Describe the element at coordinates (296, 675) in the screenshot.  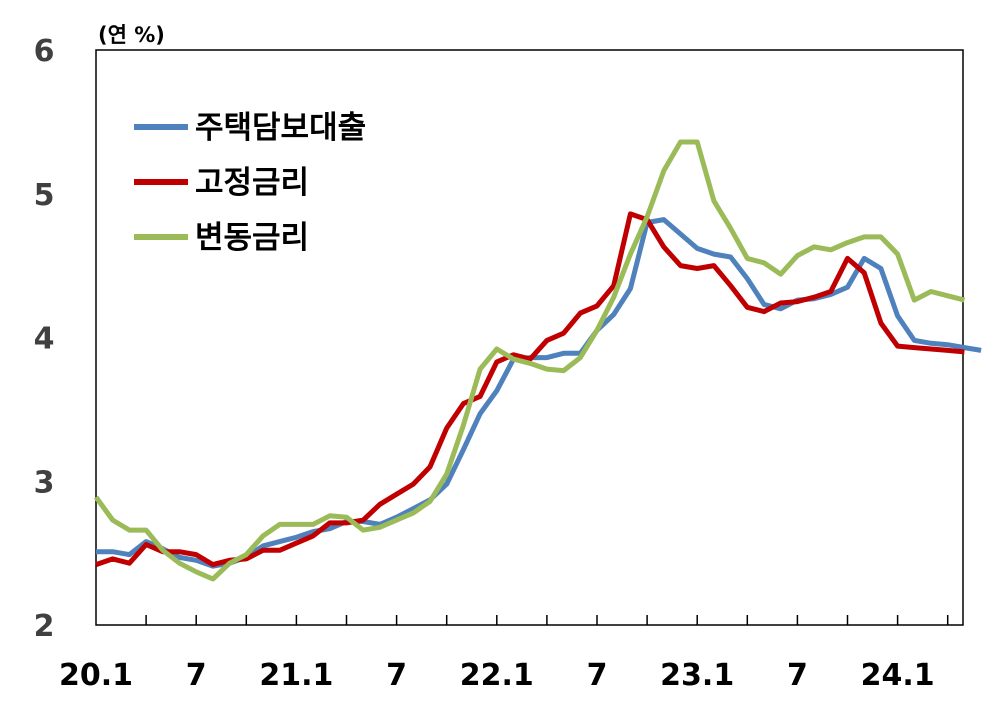
I see `x-tick-label: 21.1` at that location.